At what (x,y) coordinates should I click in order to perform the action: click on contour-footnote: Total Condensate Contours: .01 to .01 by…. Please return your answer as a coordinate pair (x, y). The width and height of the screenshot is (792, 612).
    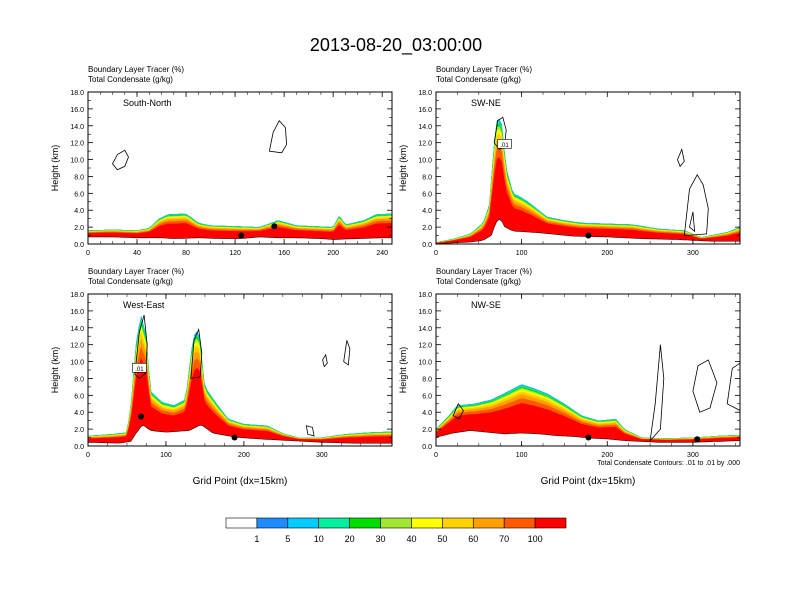
    Looking at the image, I should click on (668, 463).